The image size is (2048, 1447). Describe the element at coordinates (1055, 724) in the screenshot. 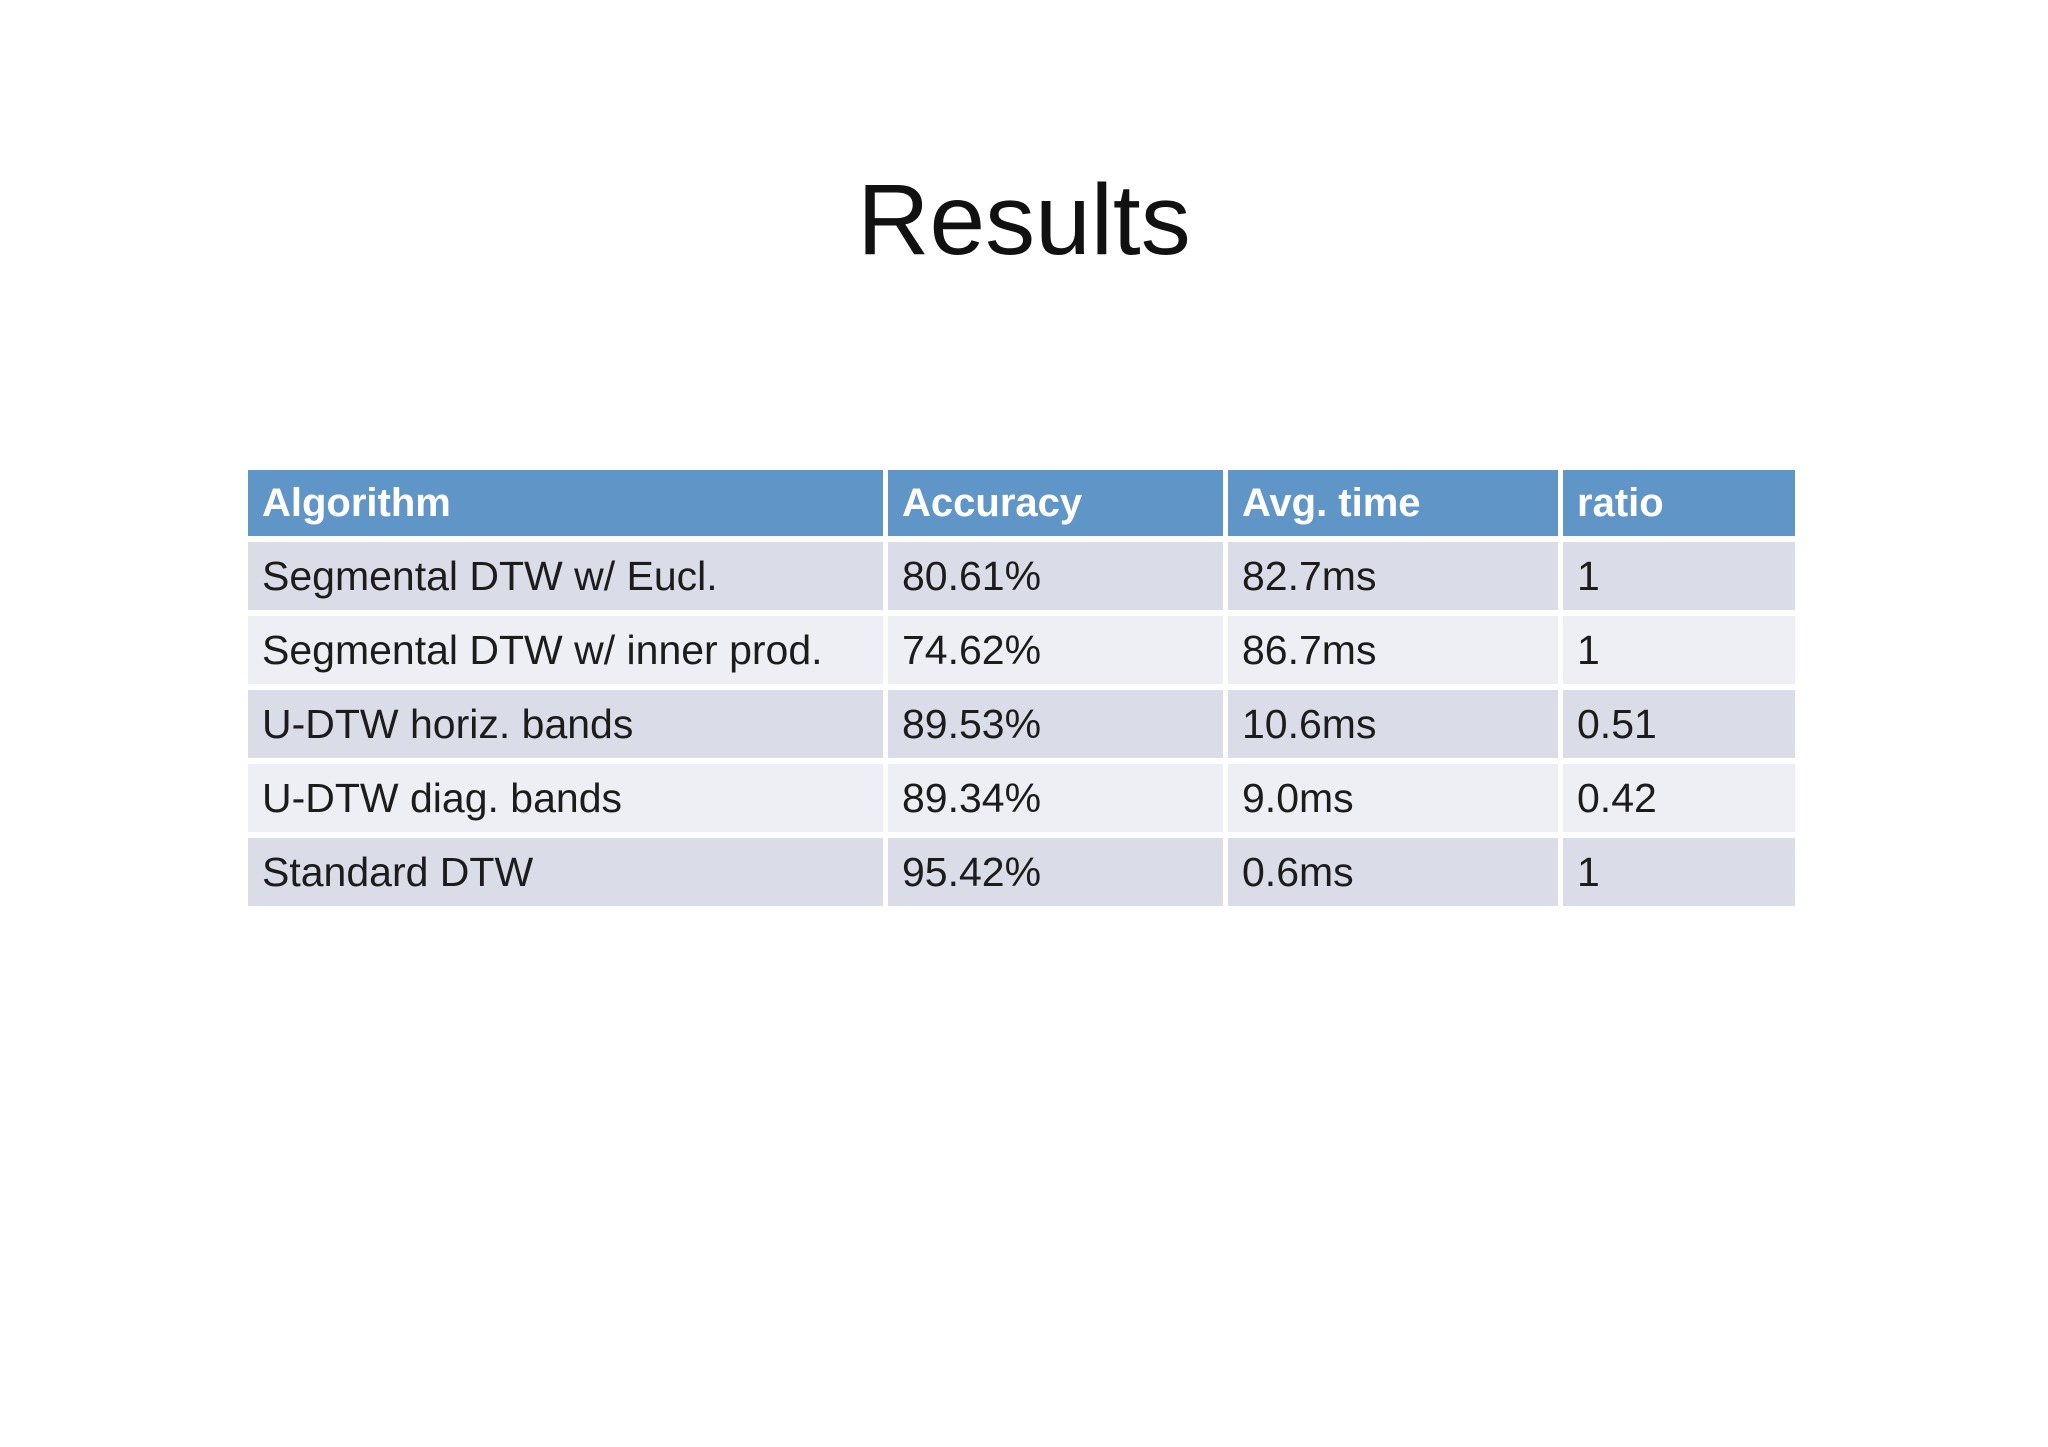

I see `cell-accuracy: 89.53%` at that location.